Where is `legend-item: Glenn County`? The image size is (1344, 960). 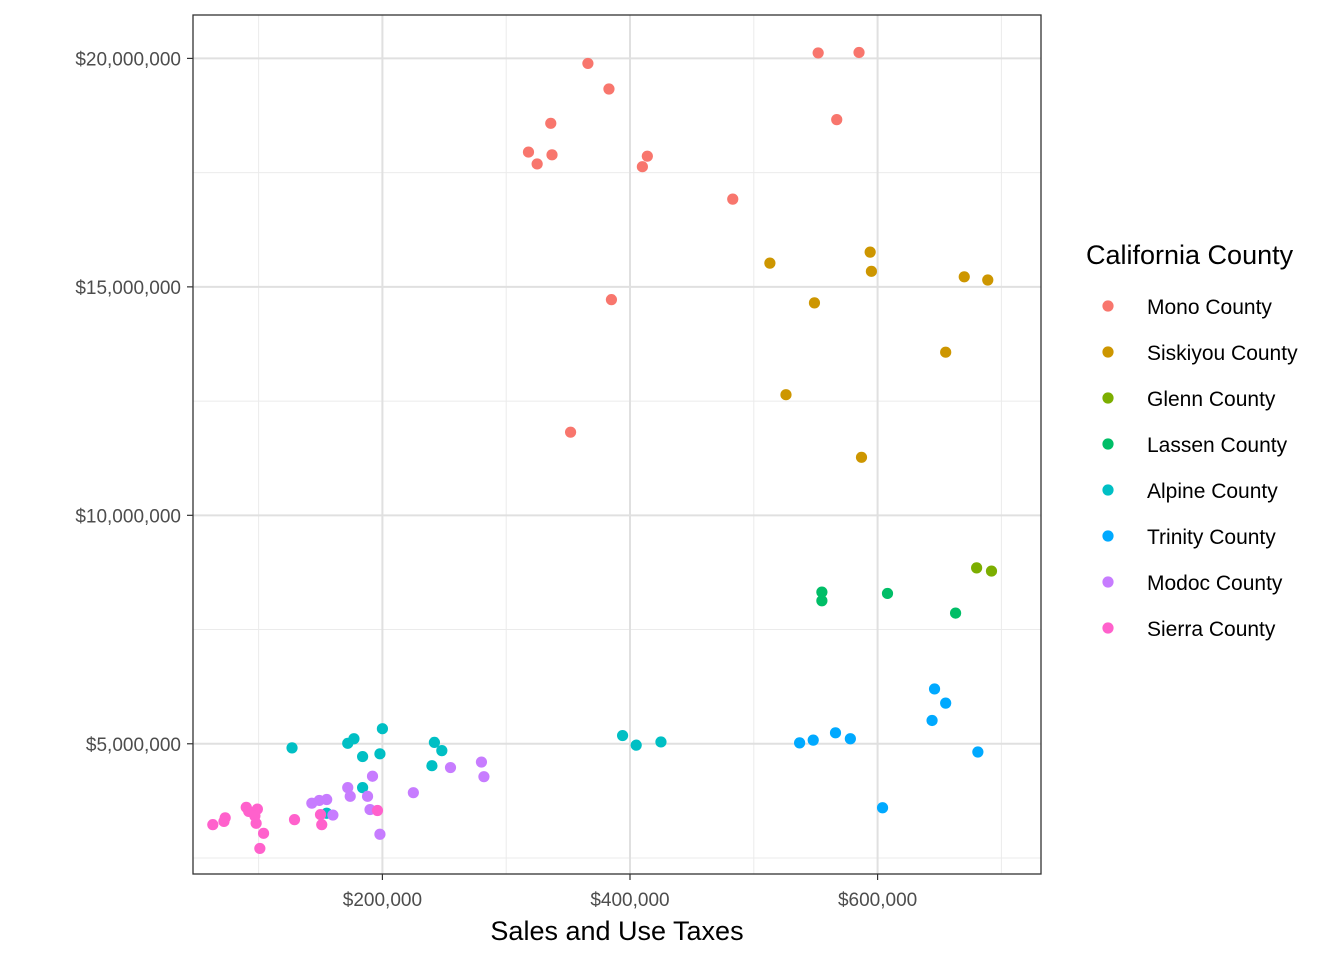 legend-item: Glenn County is located at coordinates (1189, 399).